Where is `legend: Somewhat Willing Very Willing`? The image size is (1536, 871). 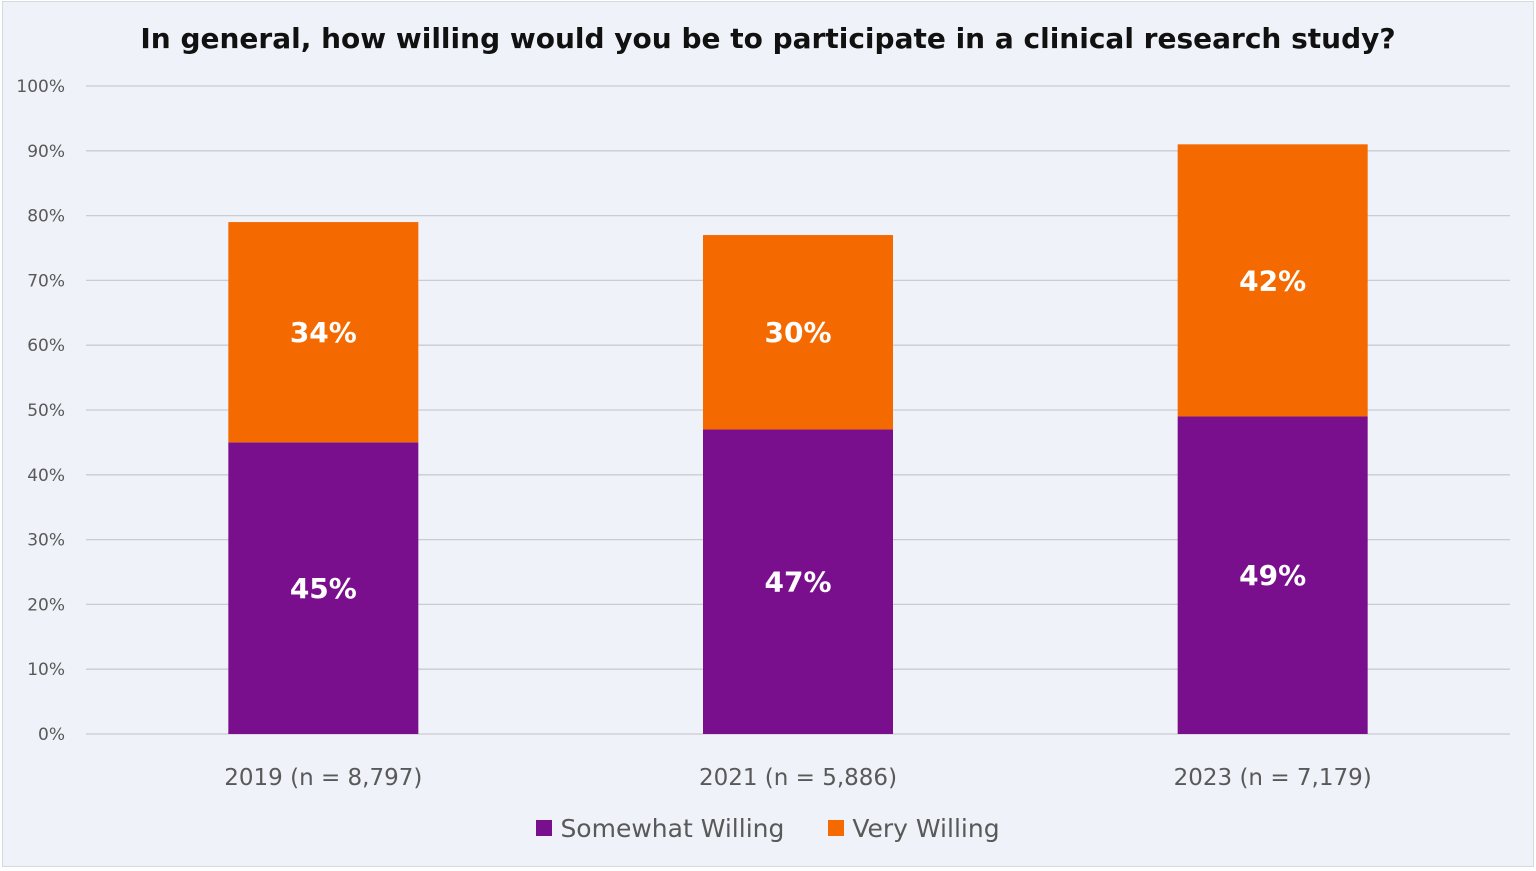
legend: Somewhat Willing Very Willing is located at coordinates (768, 828).